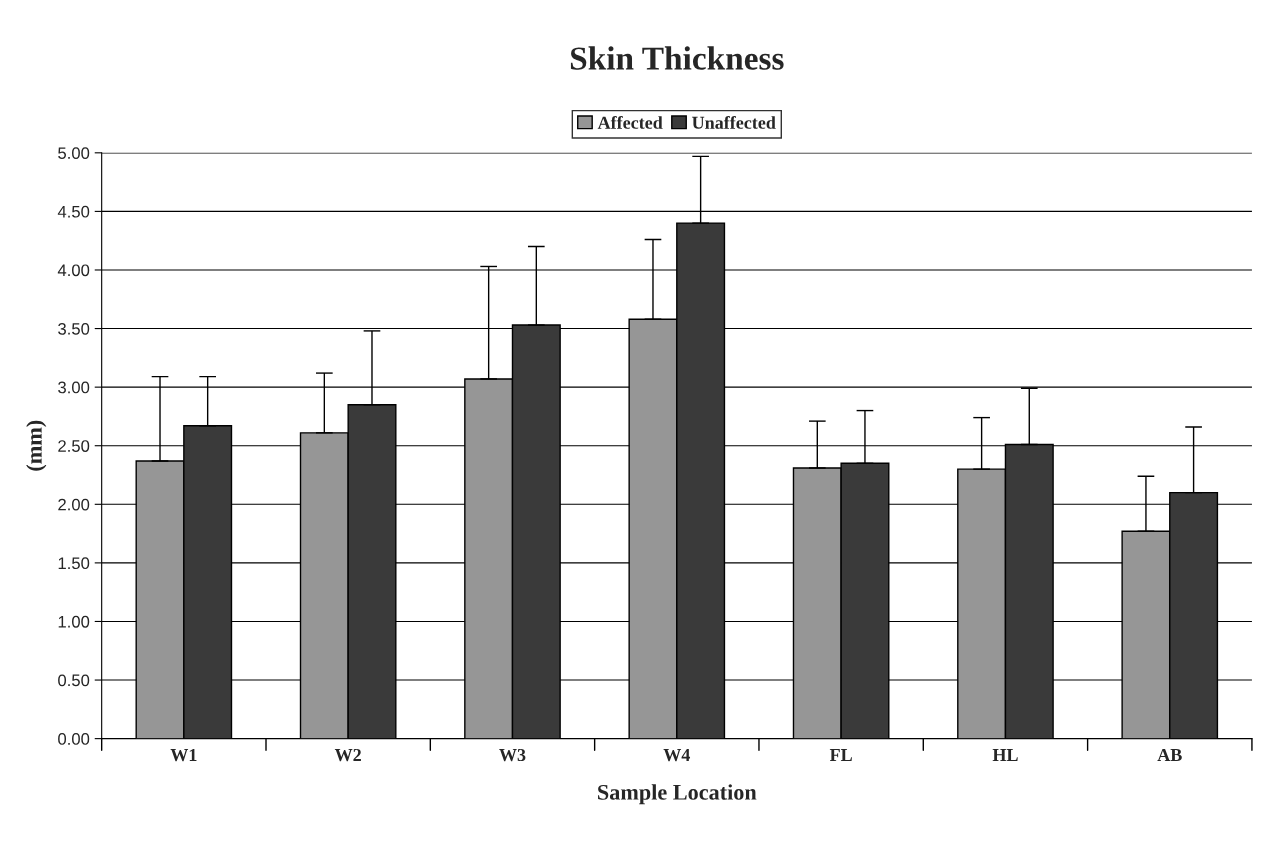 Image resolution: width=1271 pixels, height=849 pixels. What do you see at coordinates (74, 563) in the screenshot?
I see `y-tick-label: 1.50` at bounding box center [74, 563].